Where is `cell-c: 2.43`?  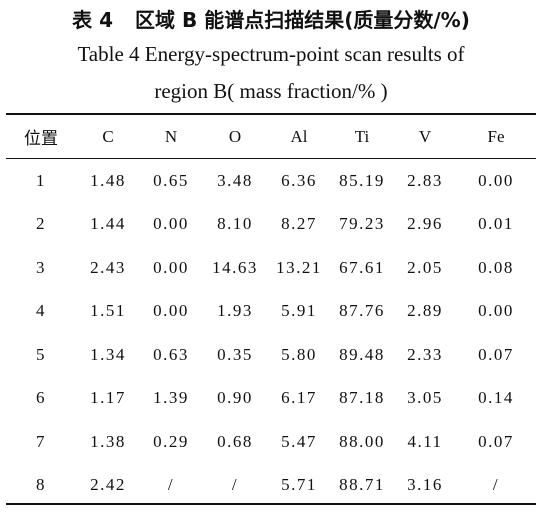 cell-c: 2.43 is located at coordinates (108, 267).